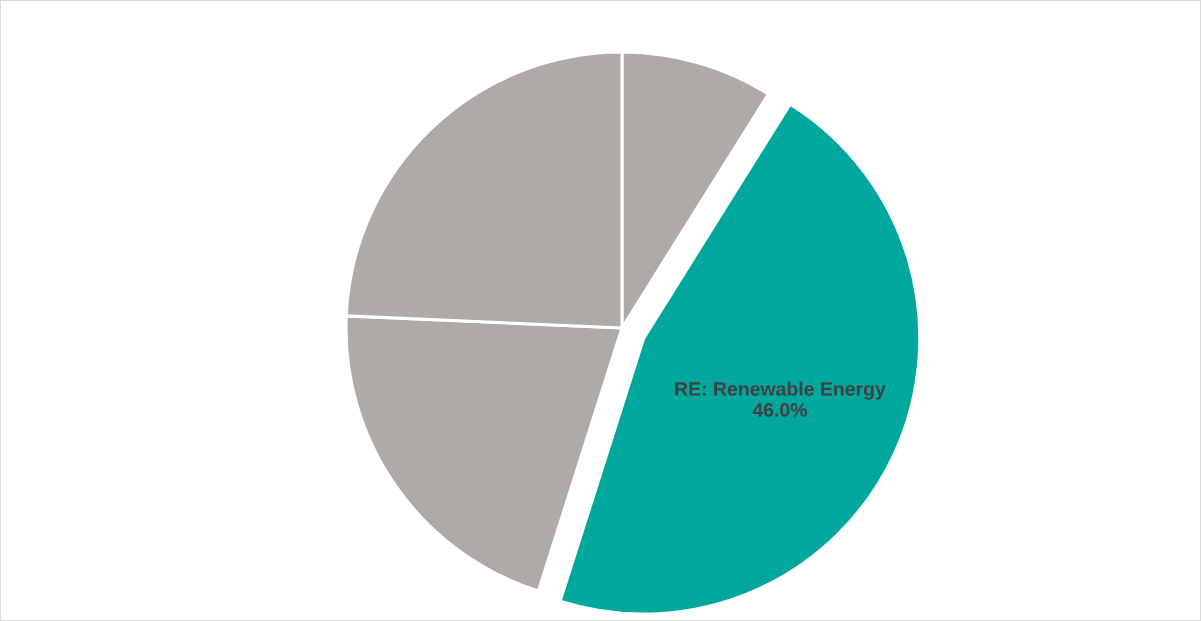  Describe the element at coordinates (779, 410) in the screenshot. I see `data-label: 46.0%` at that location.